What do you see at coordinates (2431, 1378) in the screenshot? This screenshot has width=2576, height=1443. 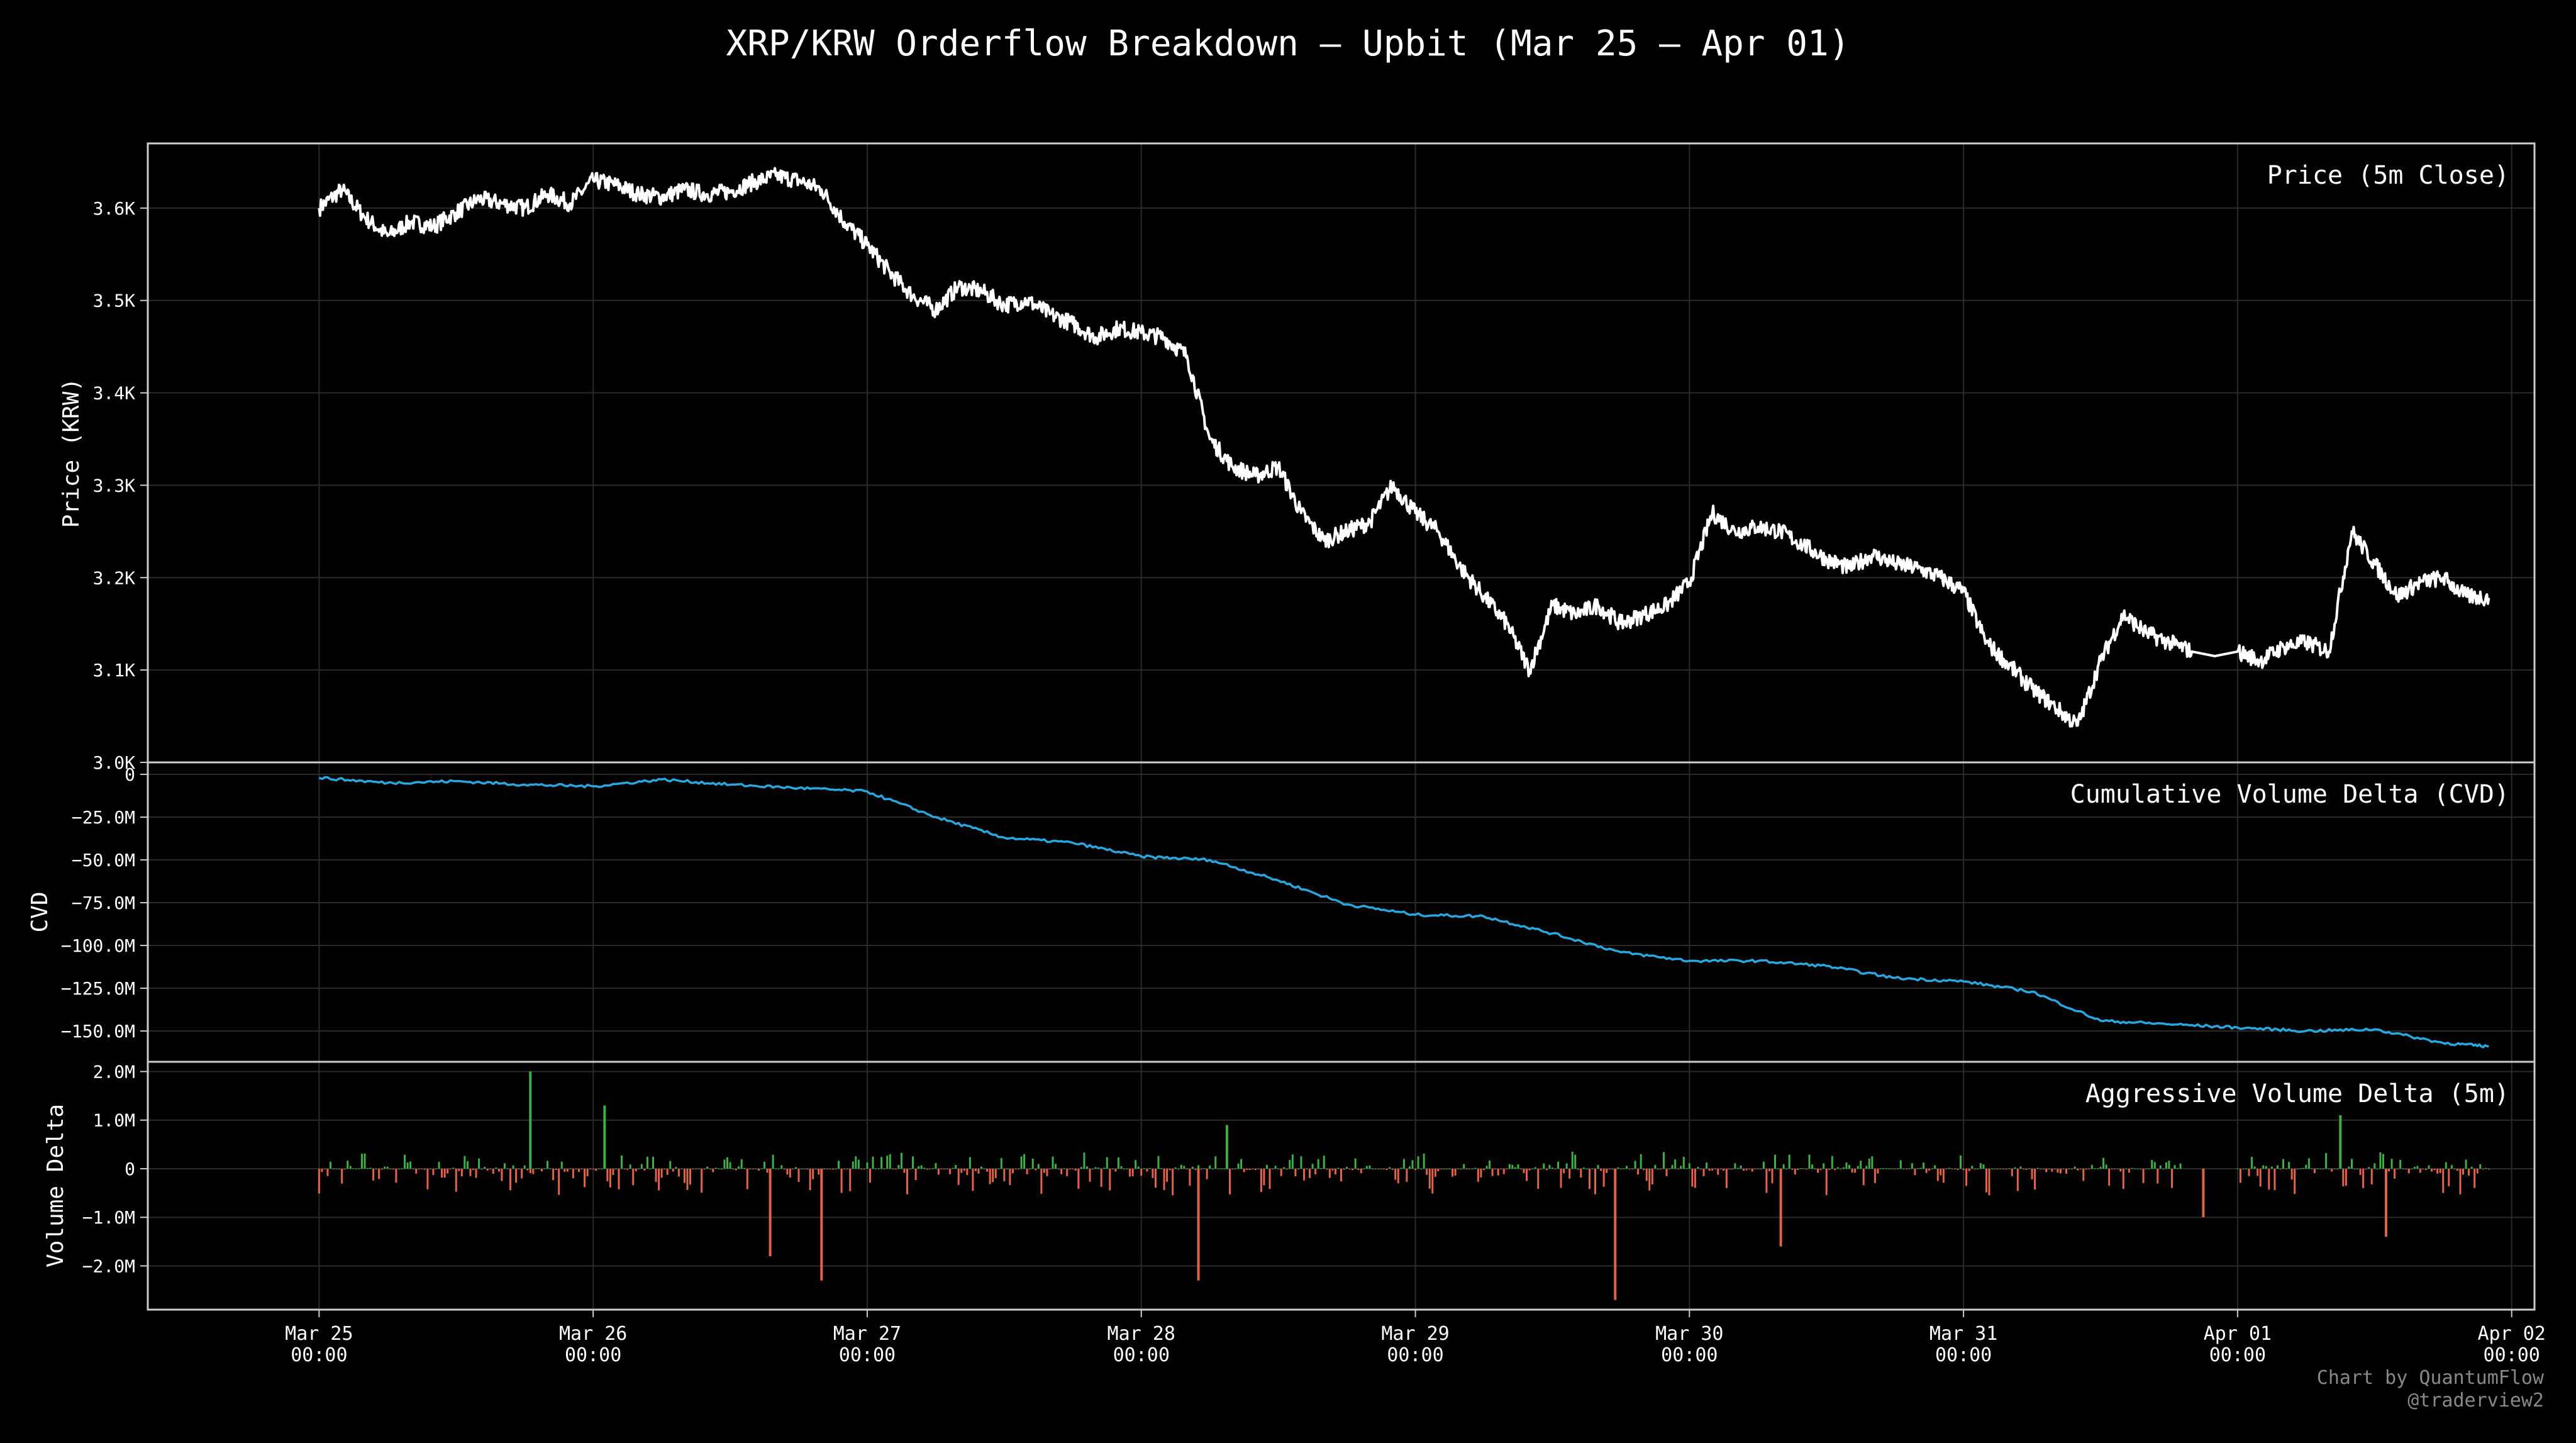 I see `credit-line-1: Chart by QuantumFlow` at bounding box center [2431, 1378].